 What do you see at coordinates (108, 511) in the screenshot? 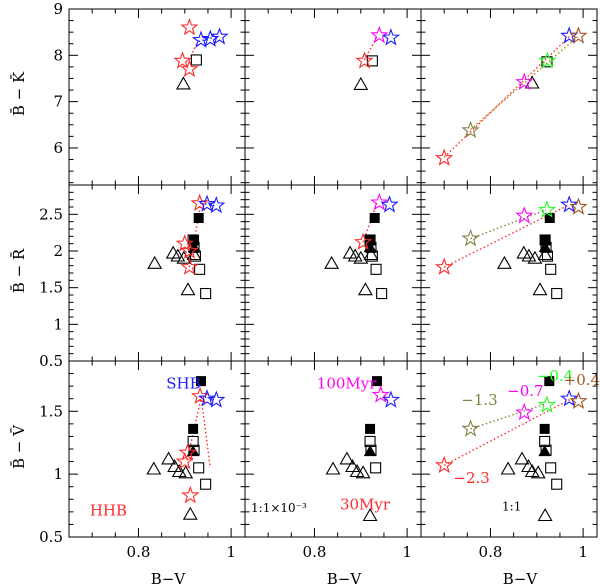
I see `annotation-label: HHB` at bounding box center [108, 511].